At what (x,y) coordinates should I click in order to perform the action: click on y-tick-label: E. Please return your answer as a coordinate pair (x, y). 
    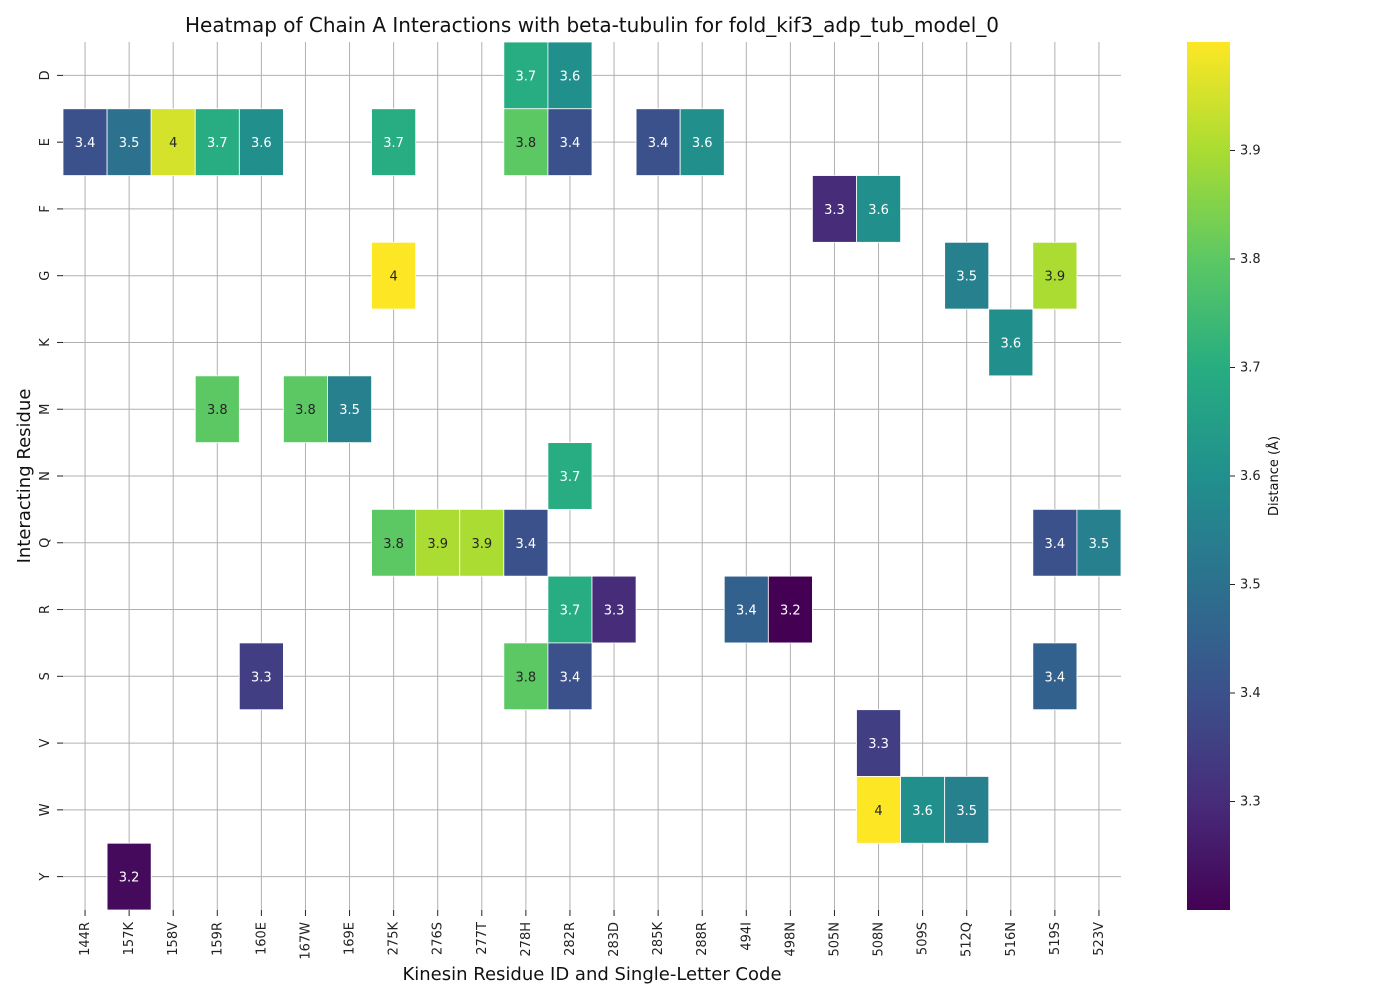
    Looking at the image, I should click on (45, 142).